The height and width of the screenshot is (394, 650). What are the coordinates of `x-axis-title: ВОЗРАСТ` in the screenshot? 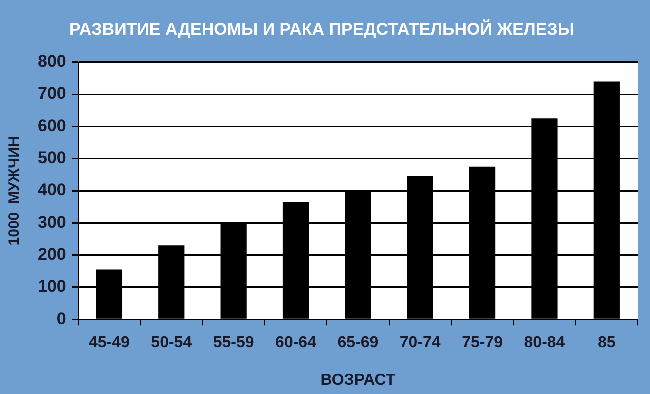 It's located at (358, 380).